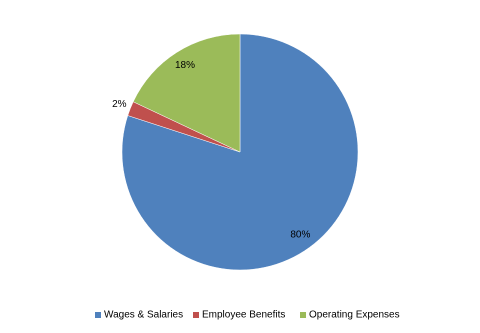 The width and height of the screenshot is (480, 333). Describe the element at coordinates (119, 104) in the screenshot. I see `data-label: 2%` at that location.